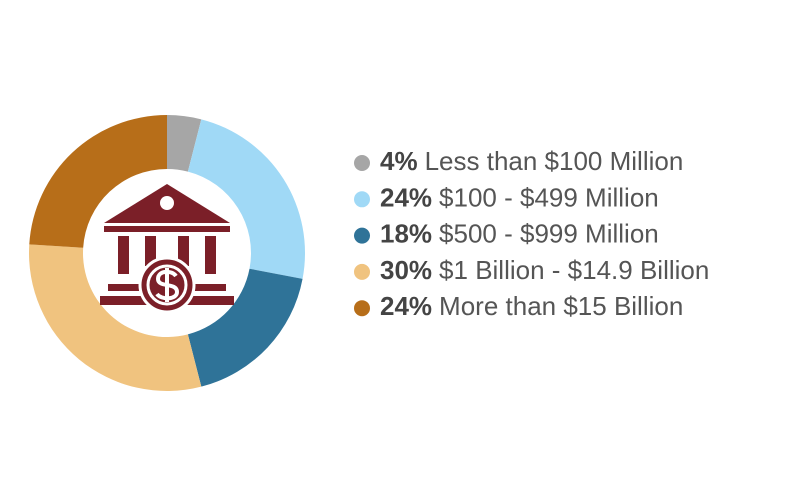  I want to click on legend-label: $500 - $999 Million, so click(549, 233).